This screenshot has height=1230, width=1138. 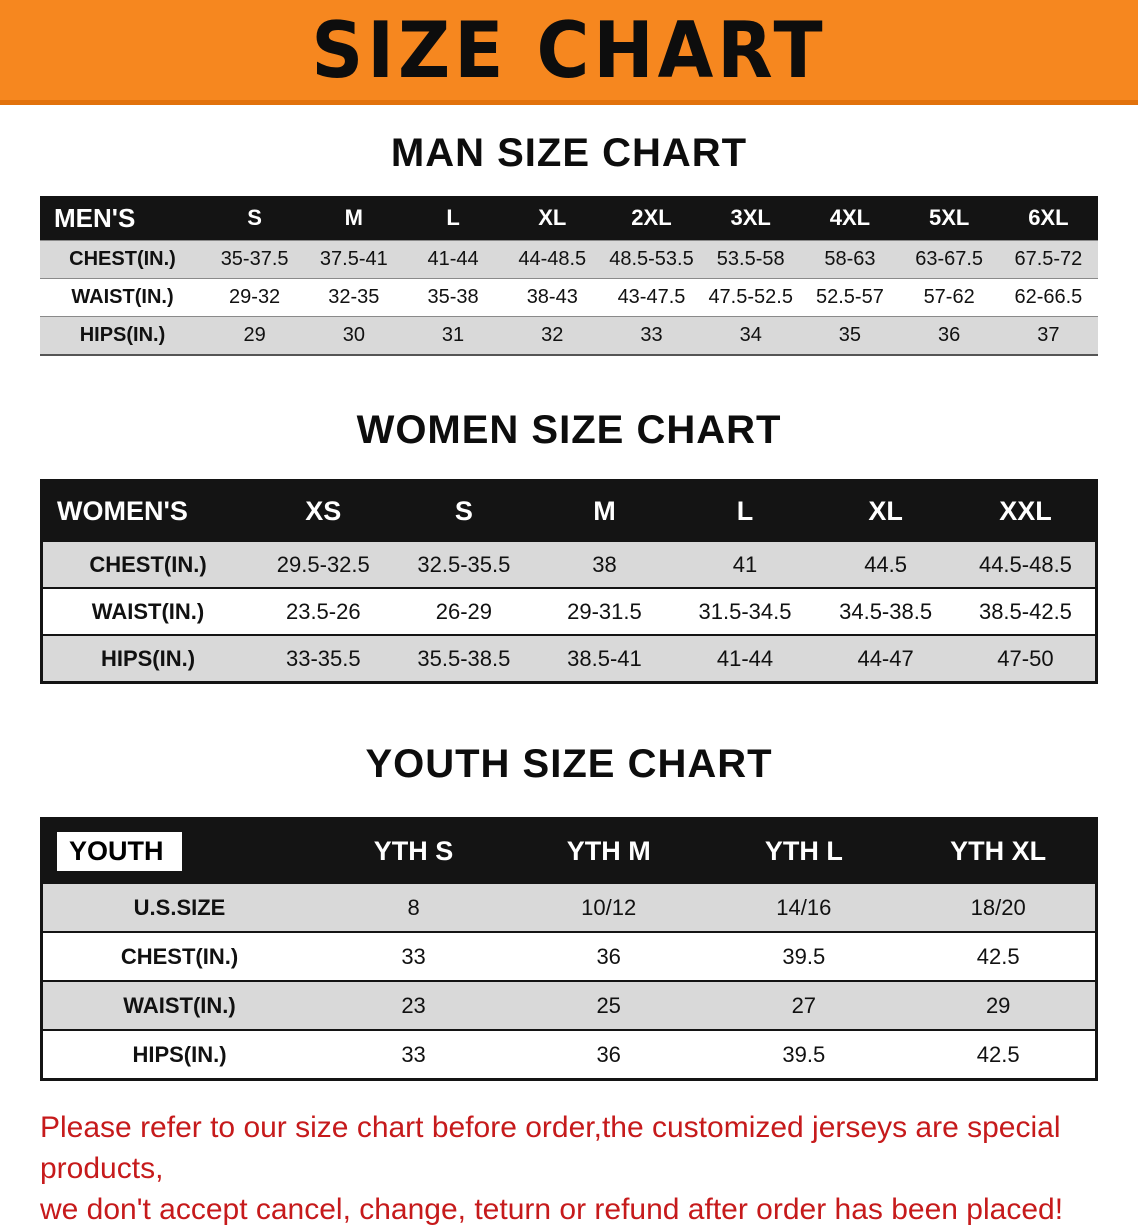 I want to click on measurement-value: 44.5, so click(x=886, y=564).